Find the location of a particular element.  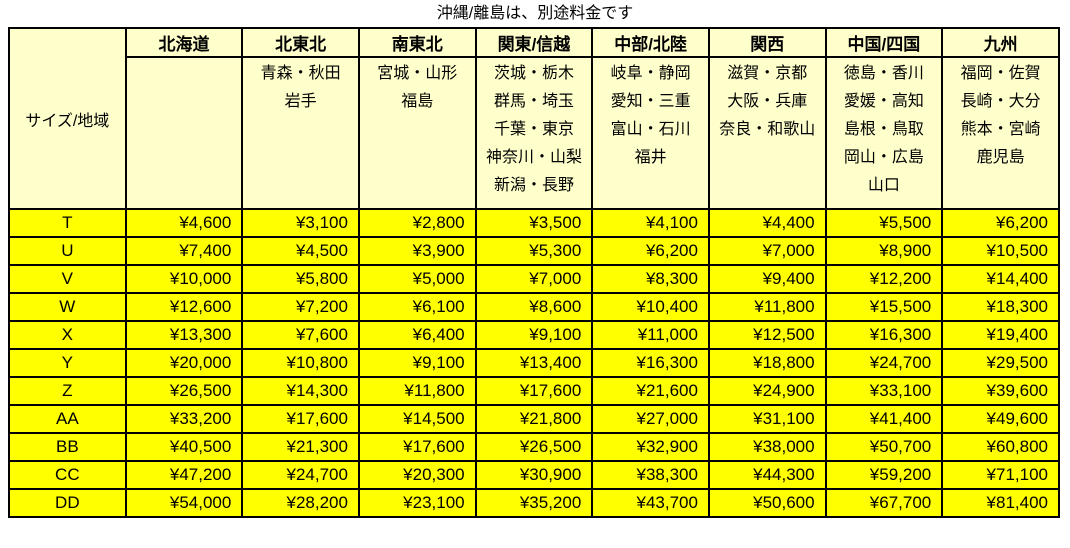

size-cell: X is located at coordinates (67, 335).